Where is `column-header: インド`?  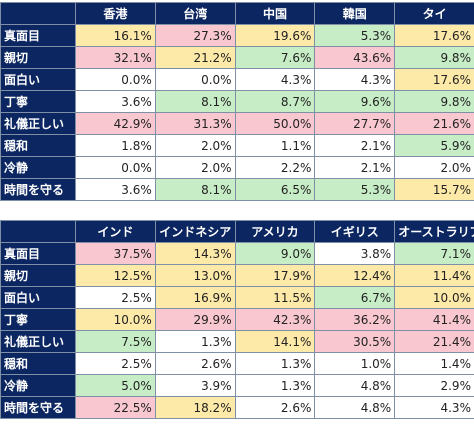
column-header: インド is located at coordinates (115, 231).